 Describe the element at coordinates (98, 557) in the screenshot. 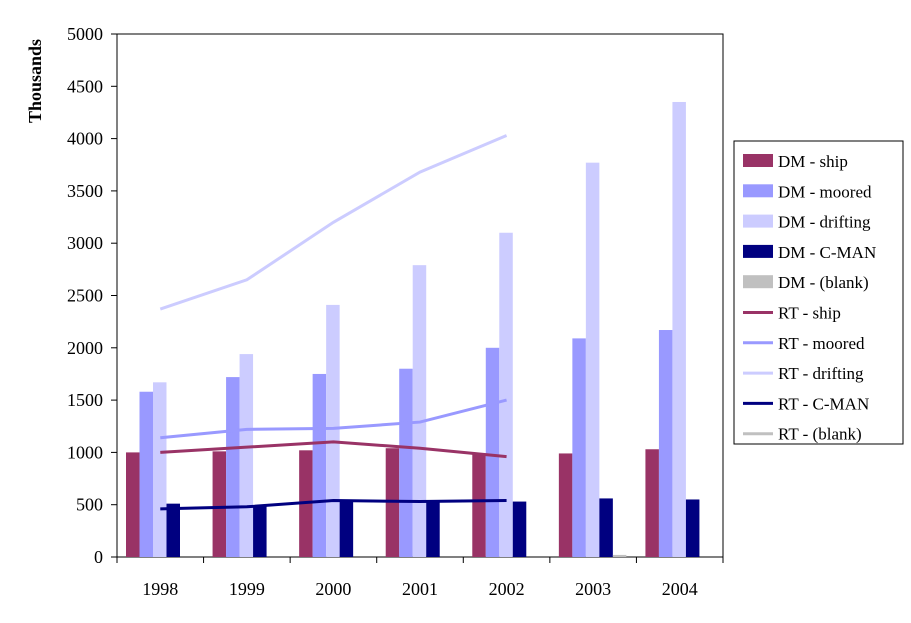

I see `y-tick-label: 0` at that location.